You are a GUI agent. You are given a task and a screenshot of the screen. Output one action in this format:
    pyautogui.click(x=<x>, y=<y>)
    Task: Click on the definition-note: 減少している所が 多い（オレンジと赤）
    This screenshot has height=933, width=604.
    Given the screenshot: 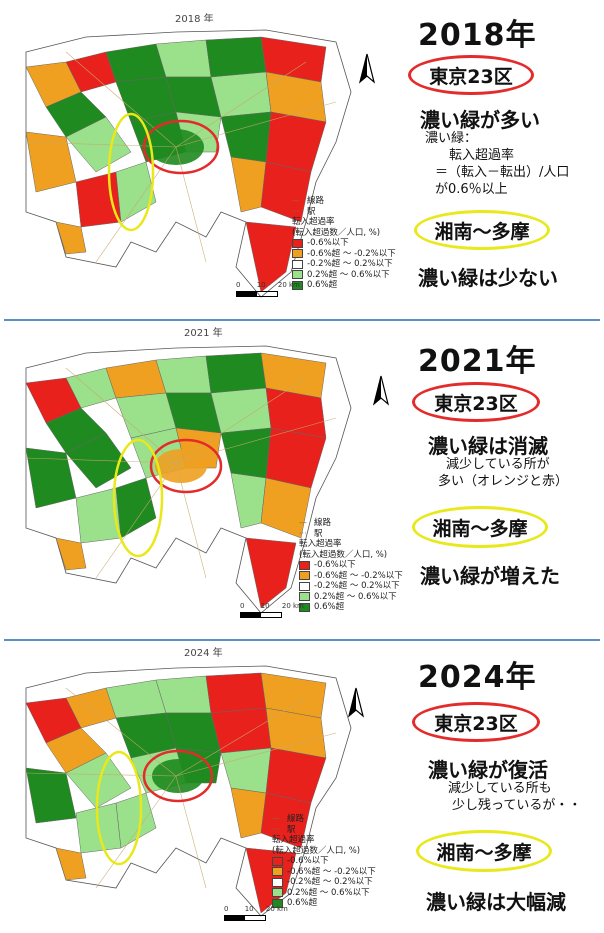 What is the action you would take?
    pyautogui.click(x=503, y=473)
    